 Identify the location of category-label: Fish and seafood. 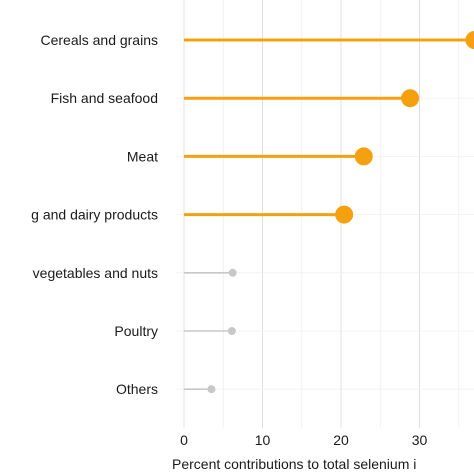
(104, 98).